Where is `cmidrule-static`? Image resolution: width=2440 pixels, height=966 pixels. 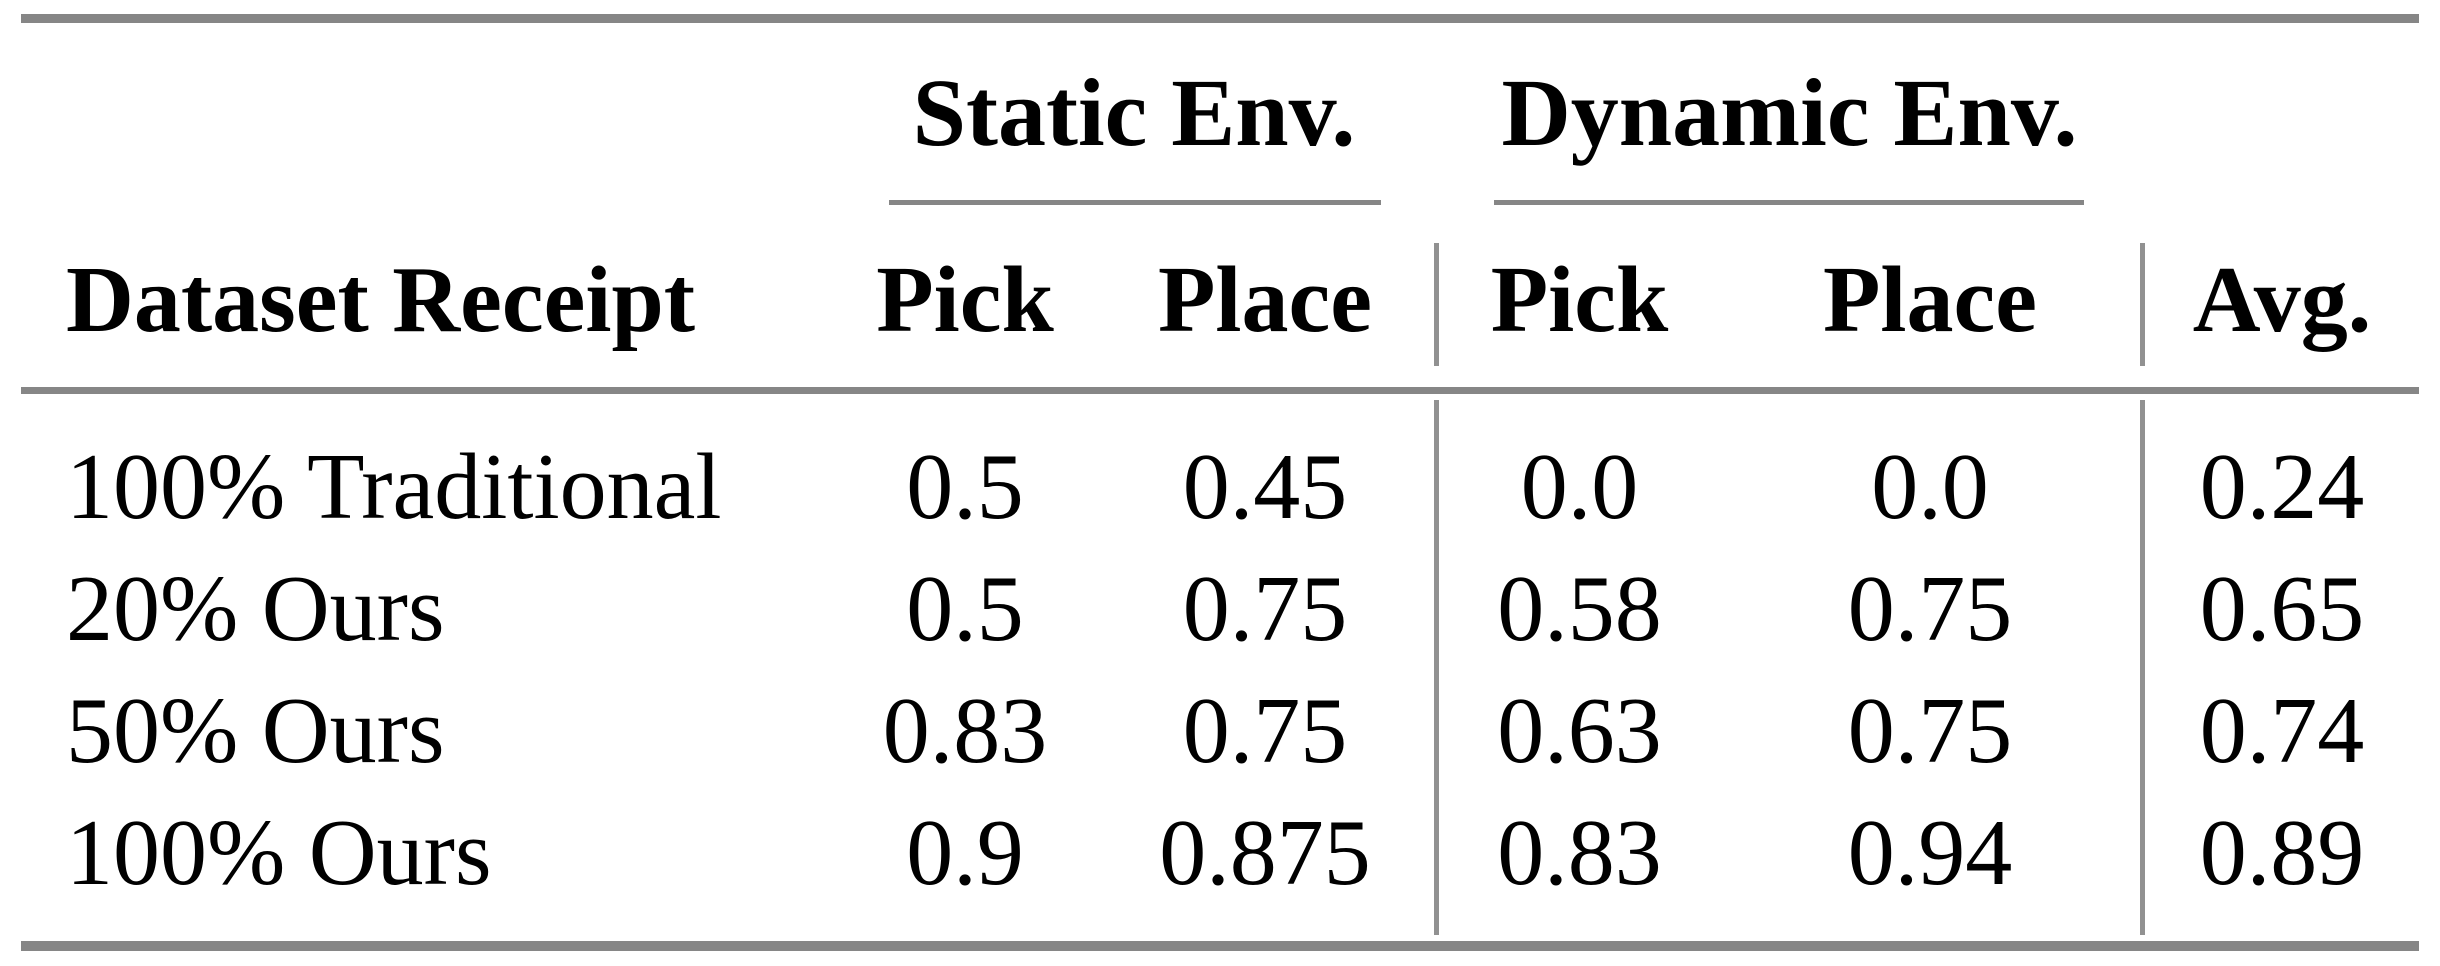 cmidrule-static is located at coordinates (1135, 202).